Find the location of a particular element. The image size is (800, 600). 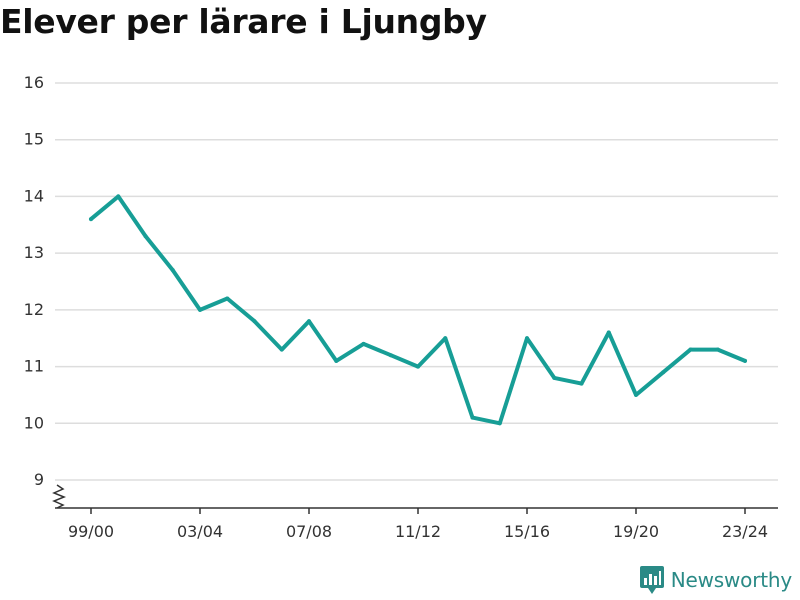

y-tick-label: 14 is located at coordinates (34, 195).